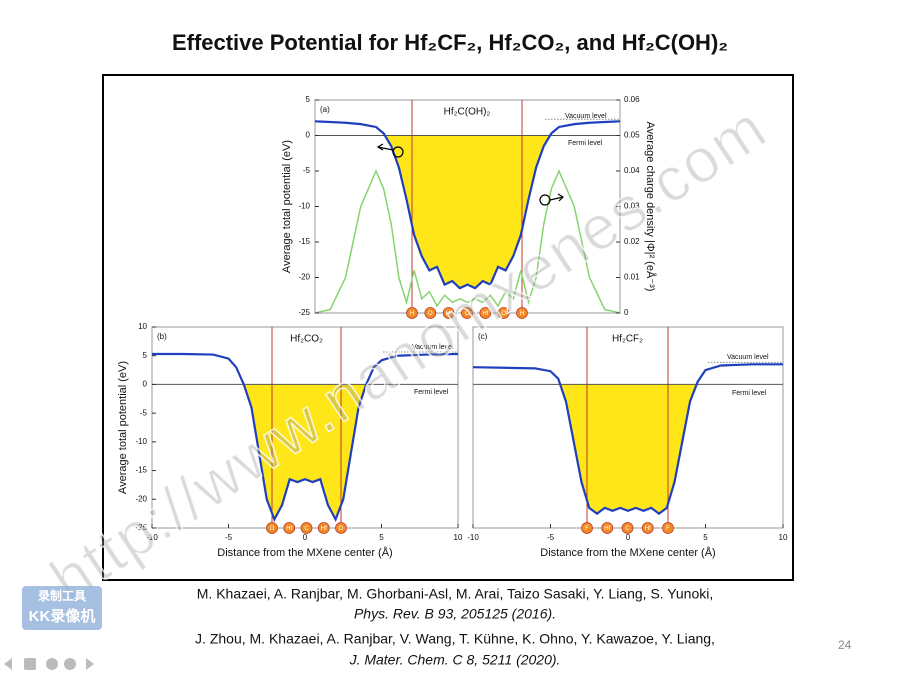  What do you see at coordinates (90, 664) in the screenshot?
I see `next-button` at bounding box center [90, 664].